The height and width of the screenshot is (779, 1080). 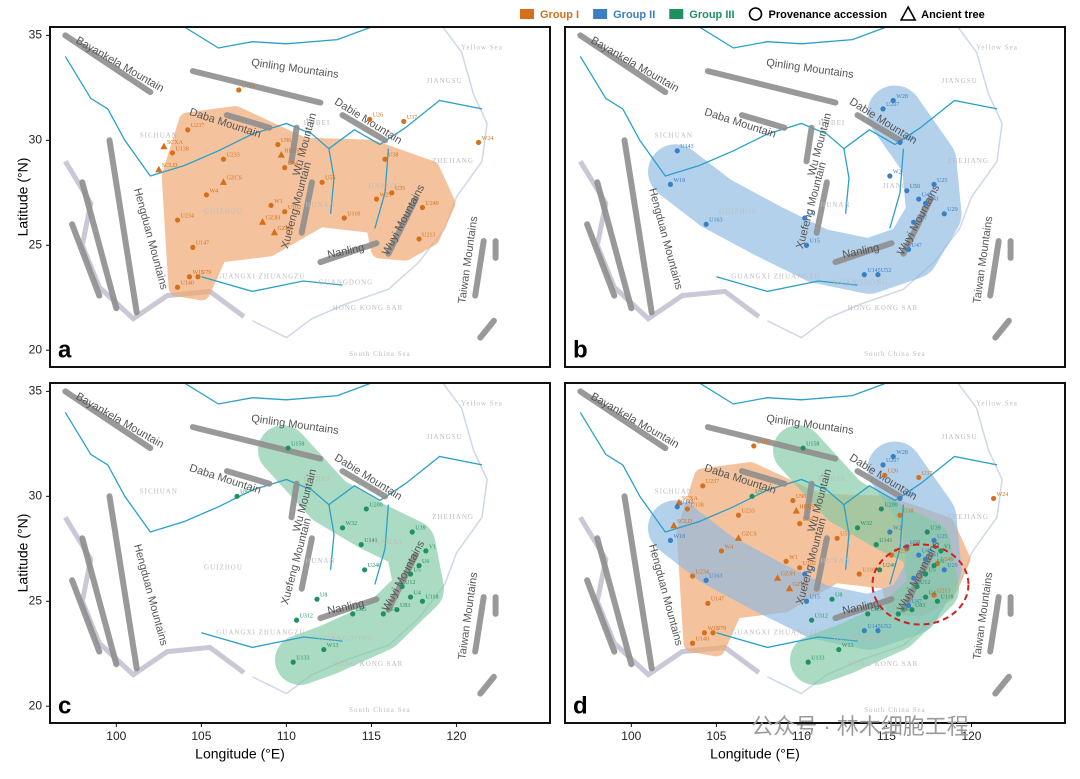 What do you see at coordinates (65, 349) in the screenshot?
I see `panel-letter: a` at bounding box center [65, 349].